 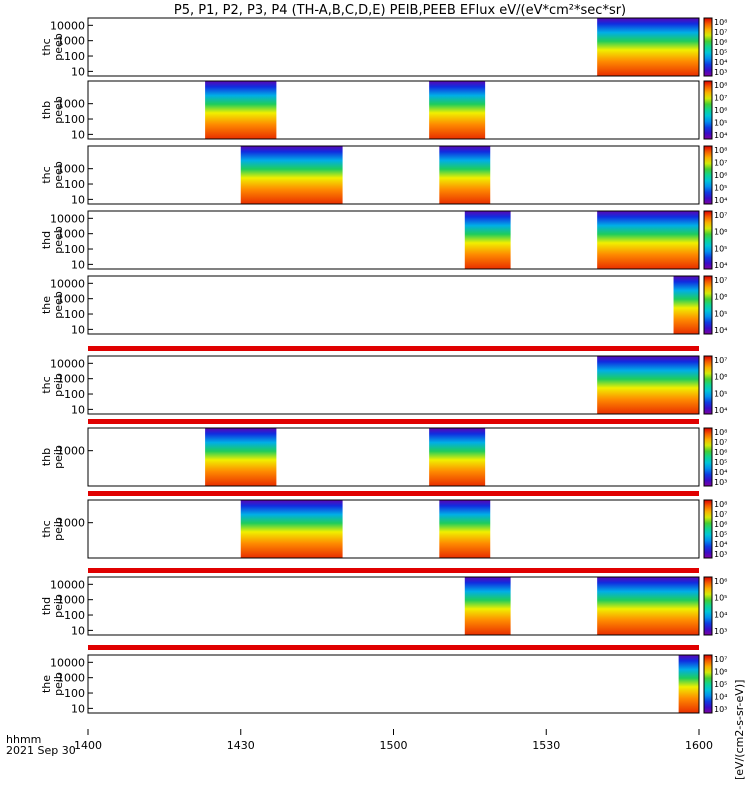 What do you see at coordinates (394, 745) in the screenshot?
I see `x-tick-label: 1500` at bounding box center [394, 745].